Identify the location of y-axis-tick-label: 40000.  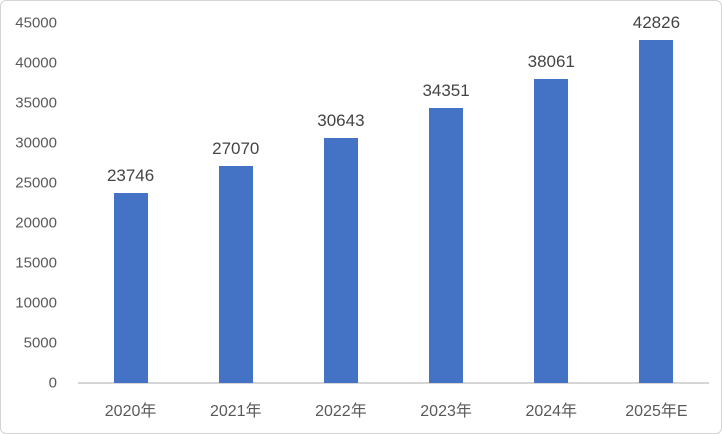
(36, 63).